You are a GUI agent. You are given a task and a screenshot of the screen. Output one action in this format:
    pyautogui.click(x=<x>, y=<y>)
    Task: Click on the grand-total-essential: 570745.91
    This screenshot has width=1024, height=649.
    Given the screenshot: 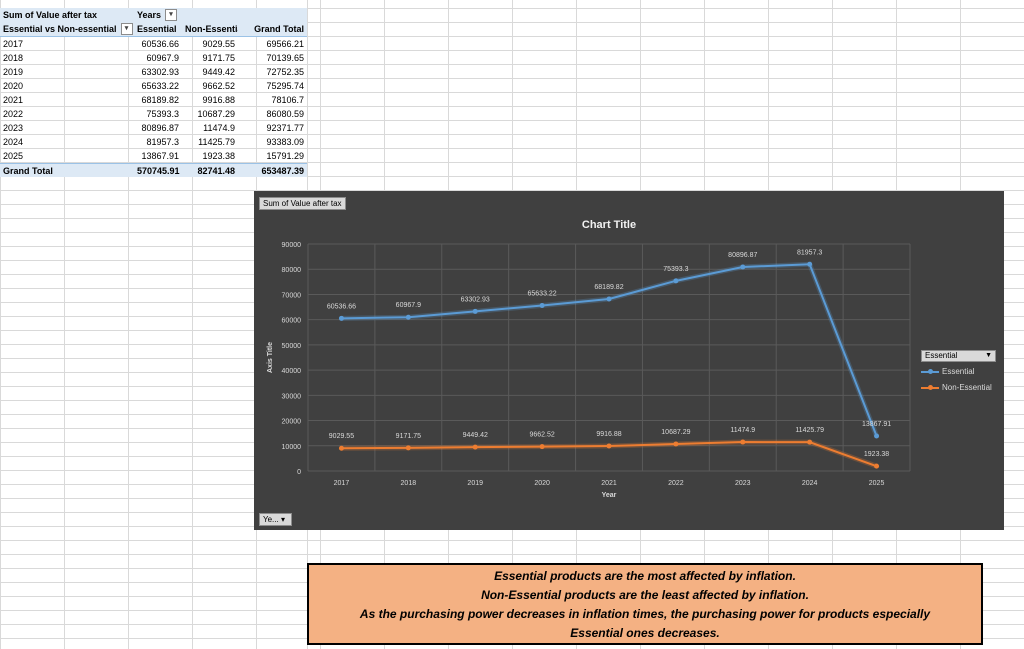 What is the action you would take?
    pyautogui.click(x=158, y=170)
    